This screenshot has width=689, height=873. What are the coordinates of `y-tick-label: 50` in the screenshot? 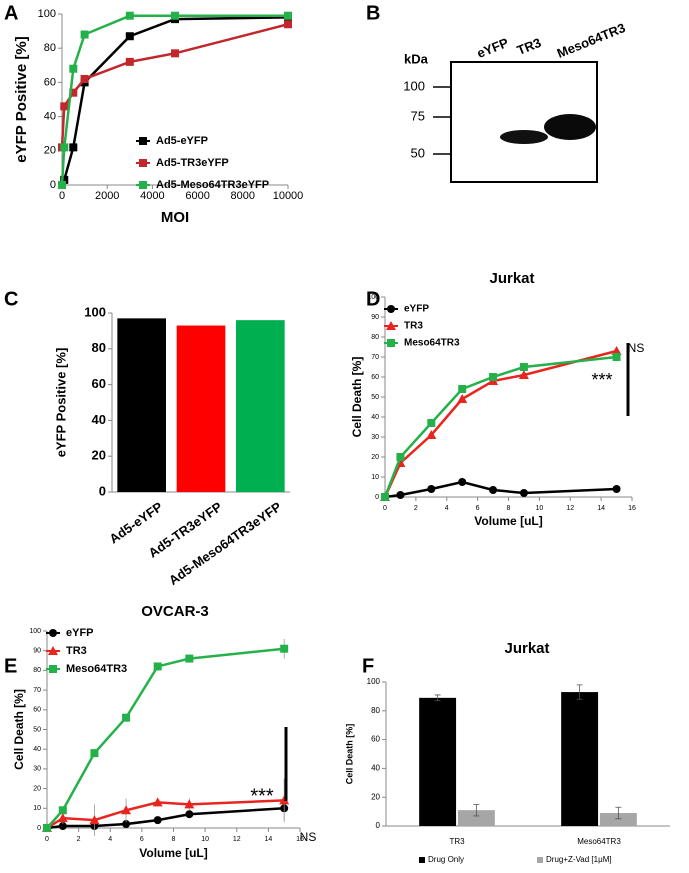 It's located at (375, 397).